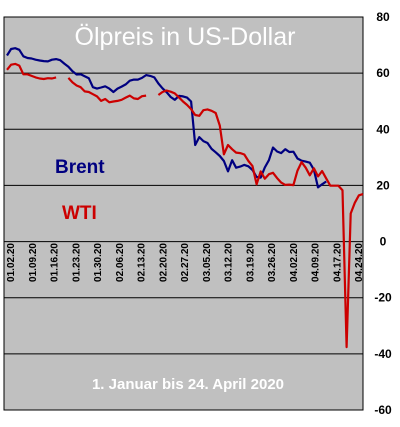 This screenshot has height=427, width=400. What do you see at coordinates (11, 262) in the screenshot?
I see `x-tick-label: 01.02.20` at bounding box center [11, 262].